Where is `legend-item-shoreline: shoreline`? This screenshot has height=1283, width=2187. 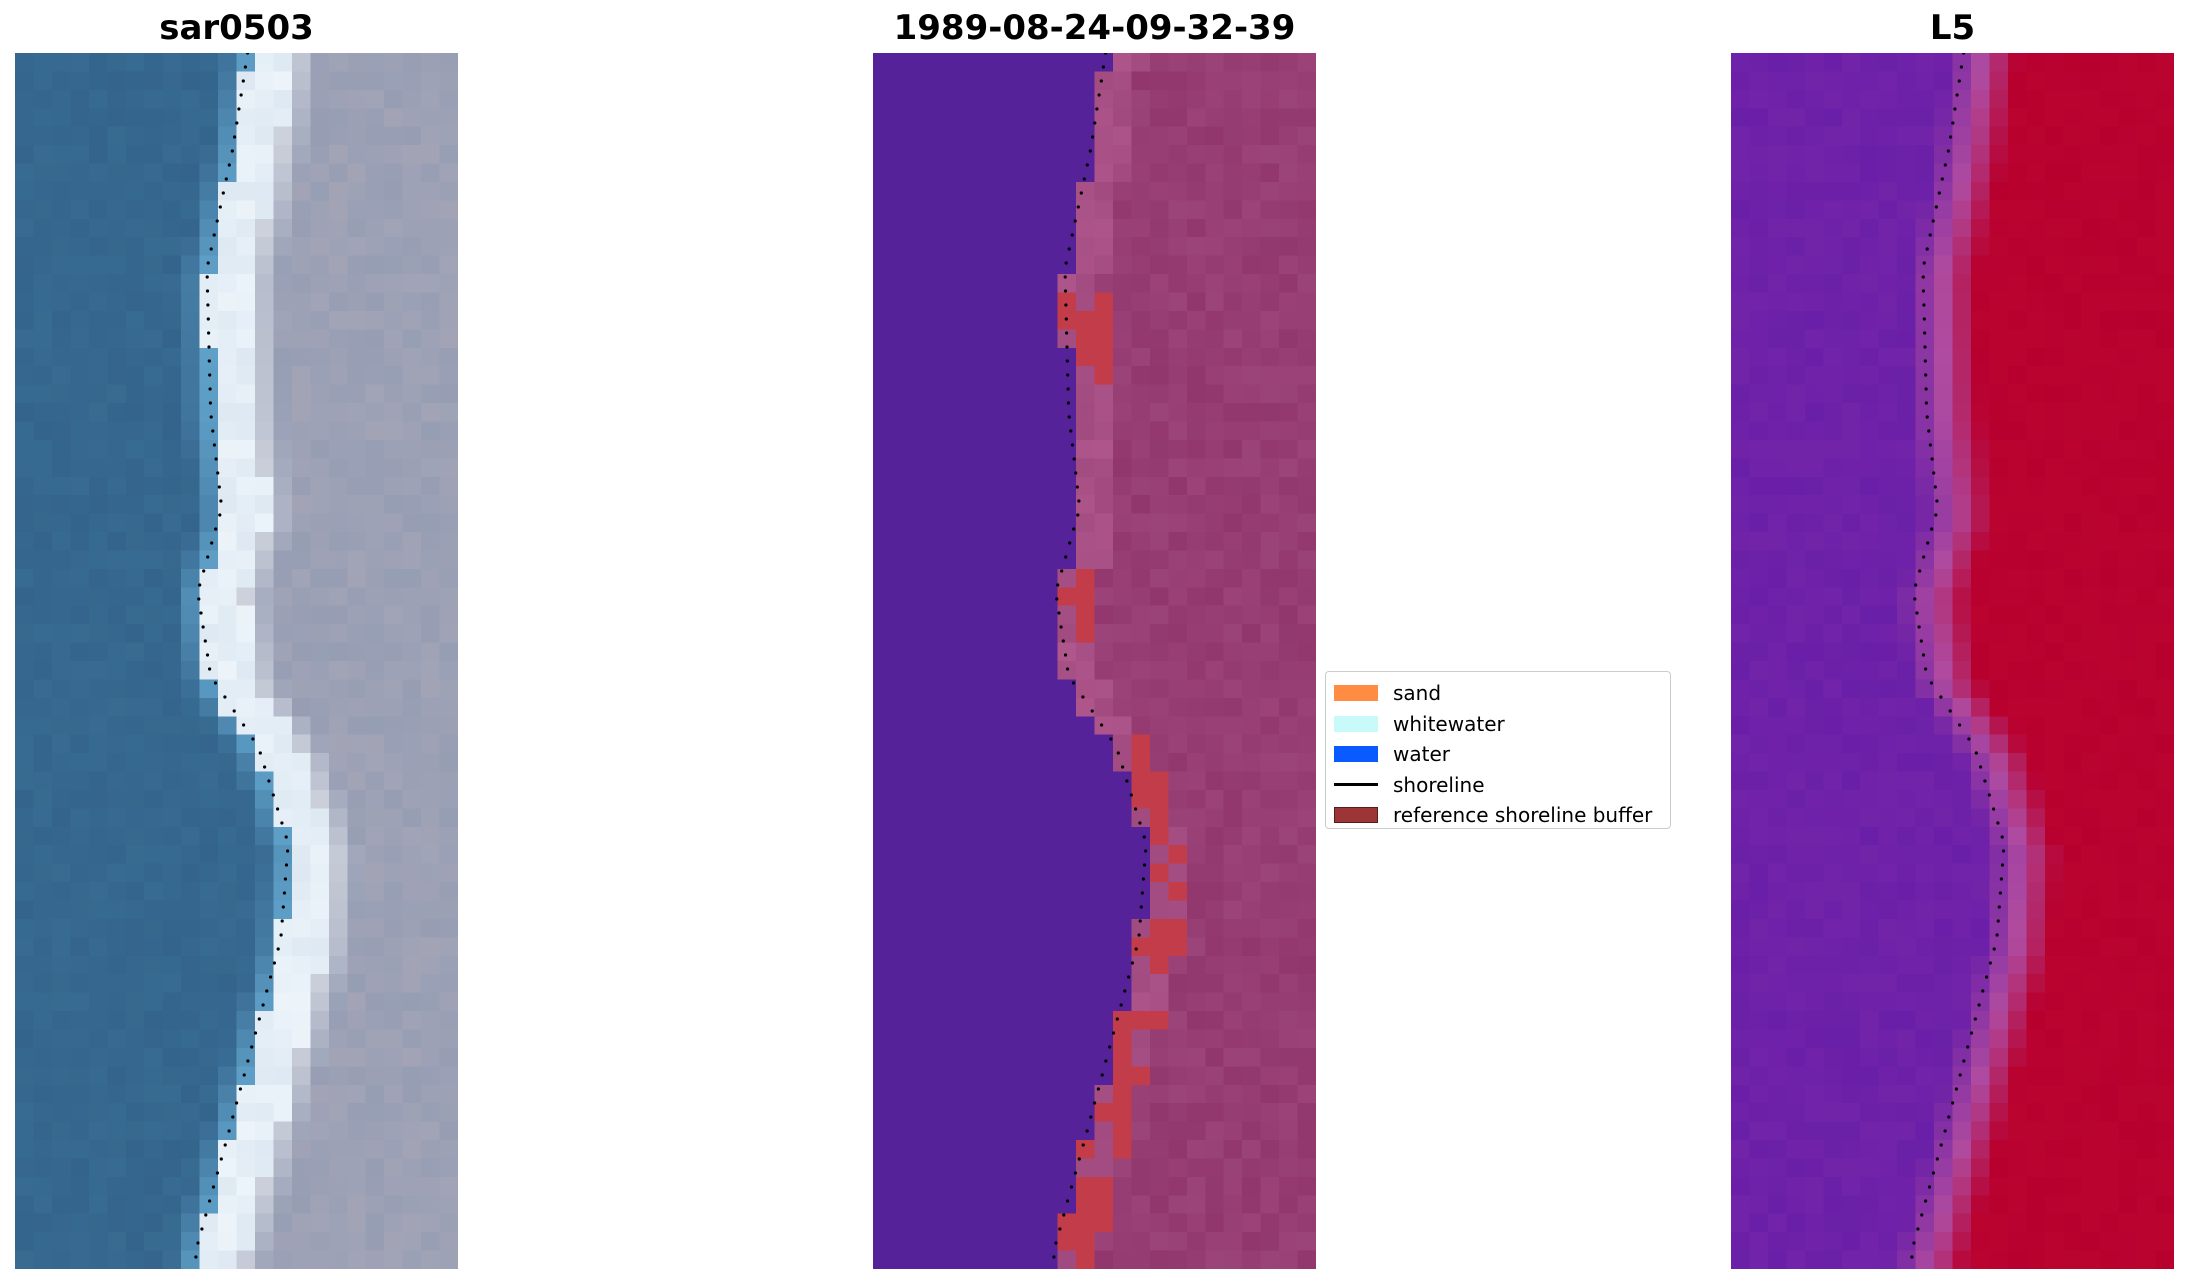
legend-item-shoreline: shoreline is located at coordinates (1498, 785).